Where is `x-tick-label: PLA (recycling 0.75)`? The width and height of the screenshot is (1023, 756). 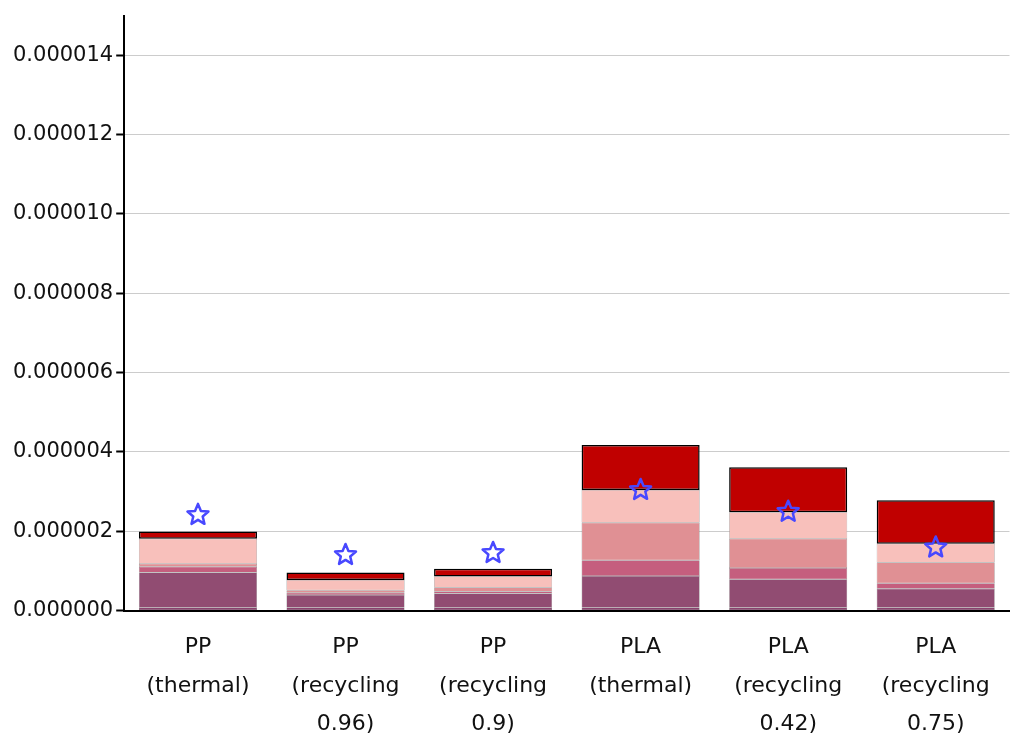
x-tick-label: PLA (recycling 0.75) is located at coordinates (935, 684).